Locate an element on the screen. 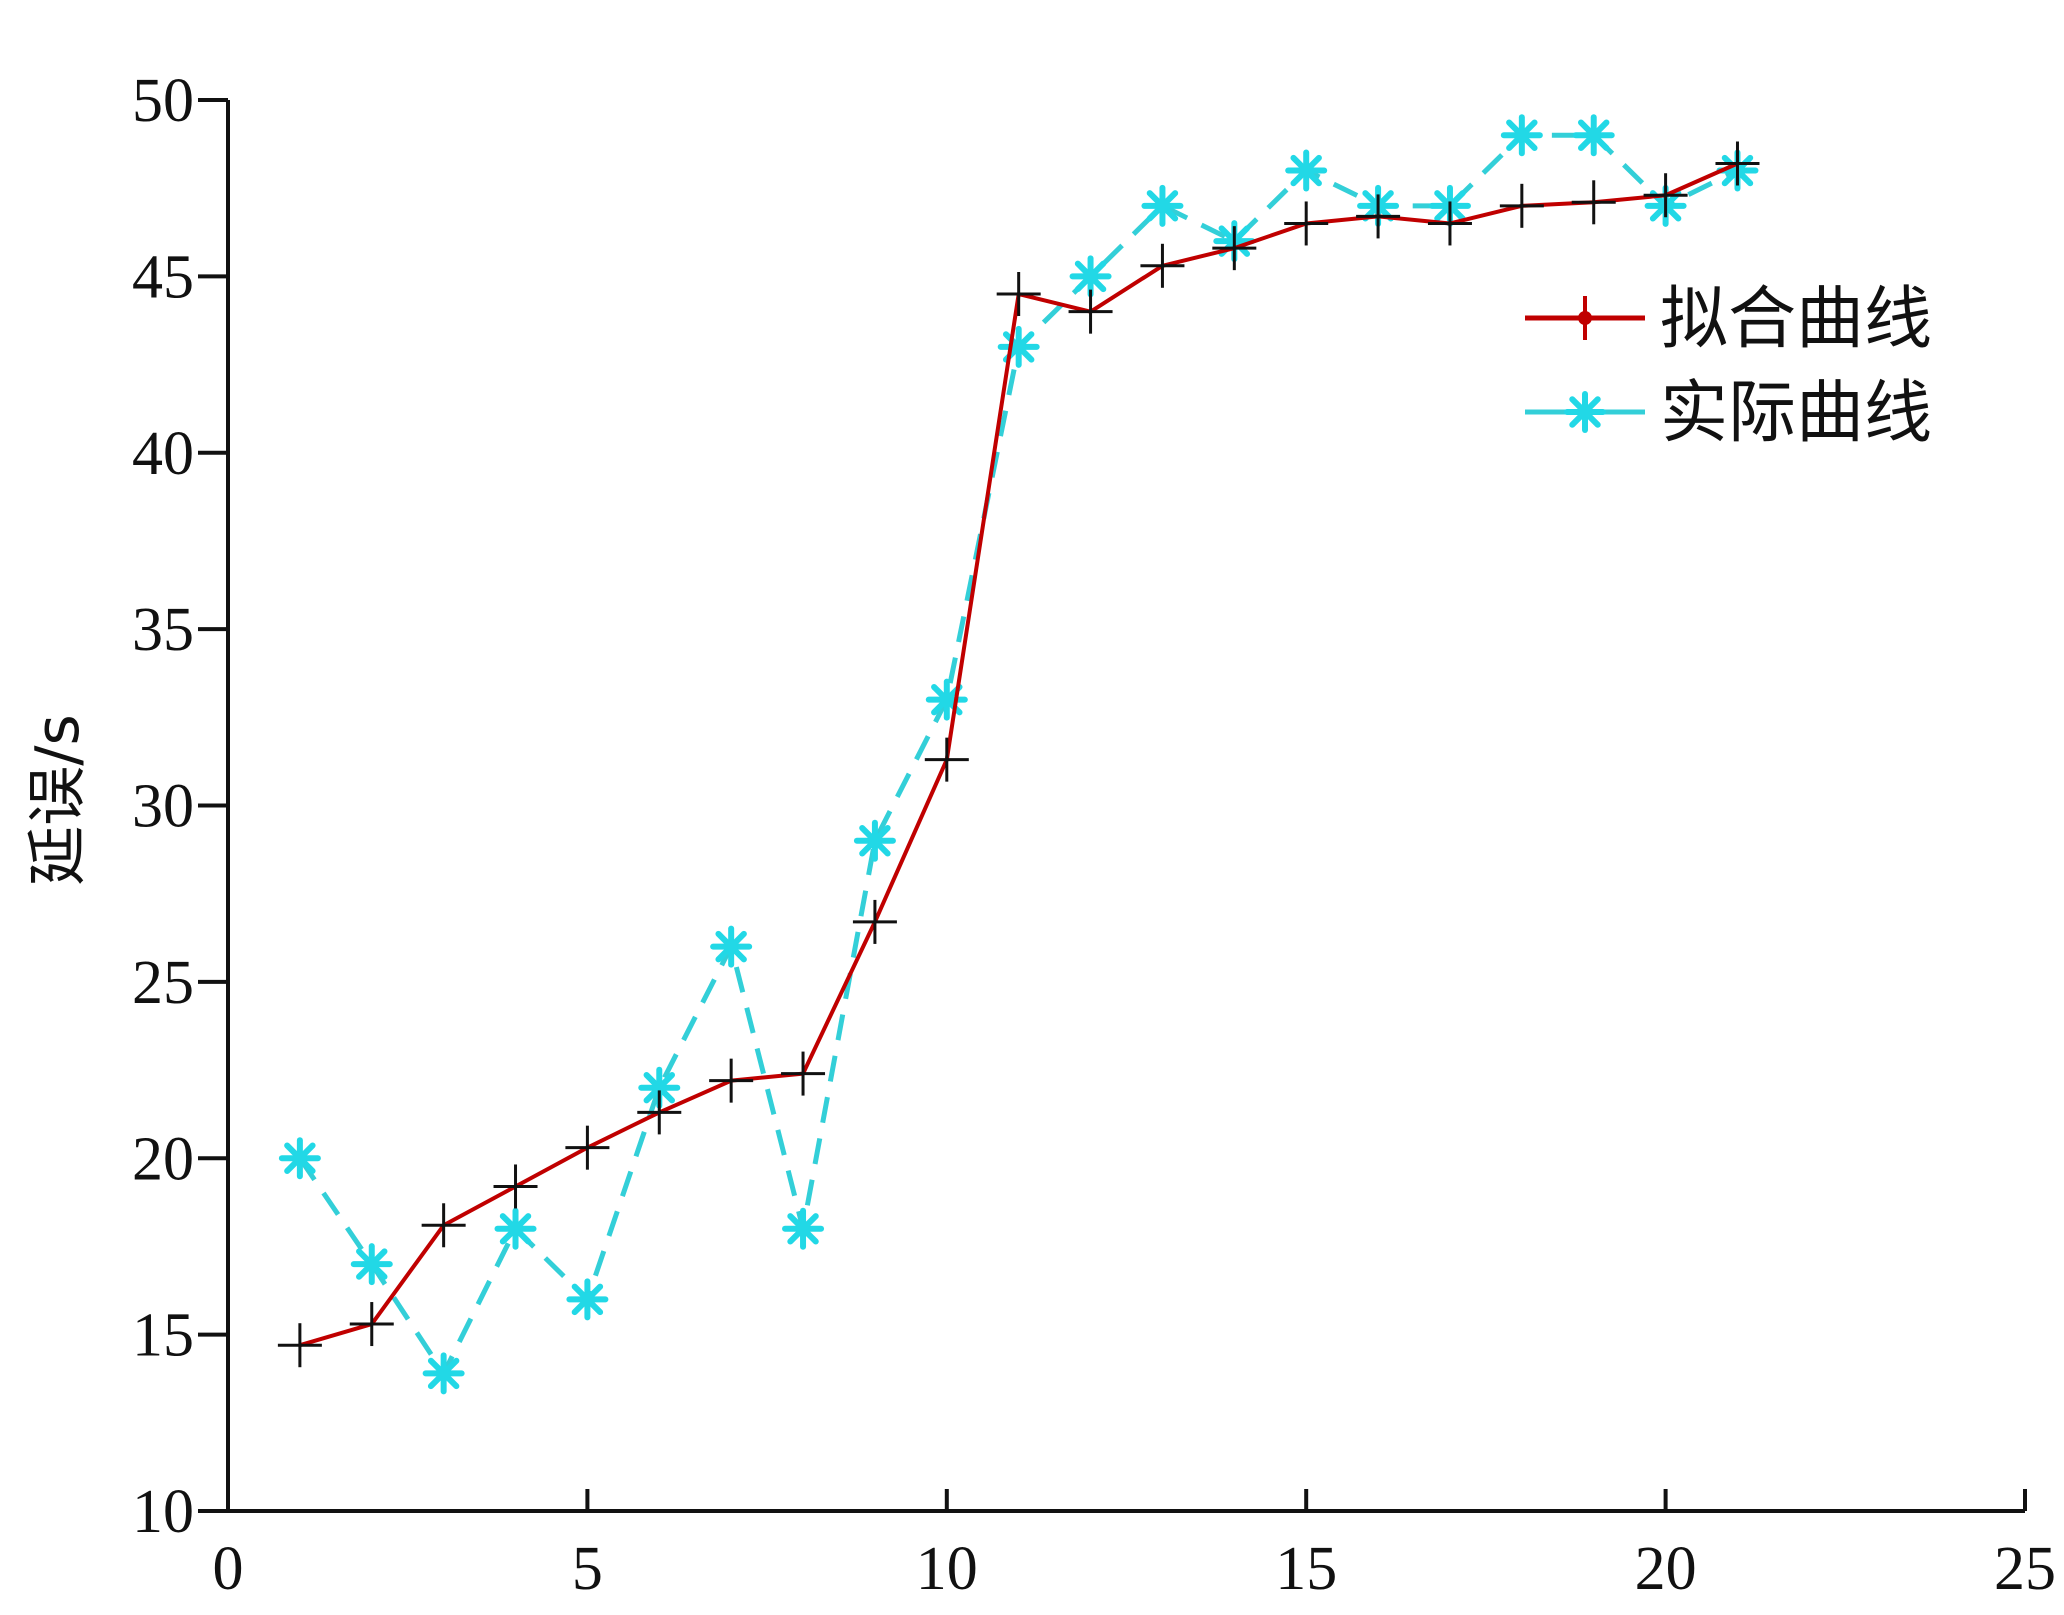 The image size is (2064, 1615). x-tick-label: 20 is located at coordinates (1666, 1569).